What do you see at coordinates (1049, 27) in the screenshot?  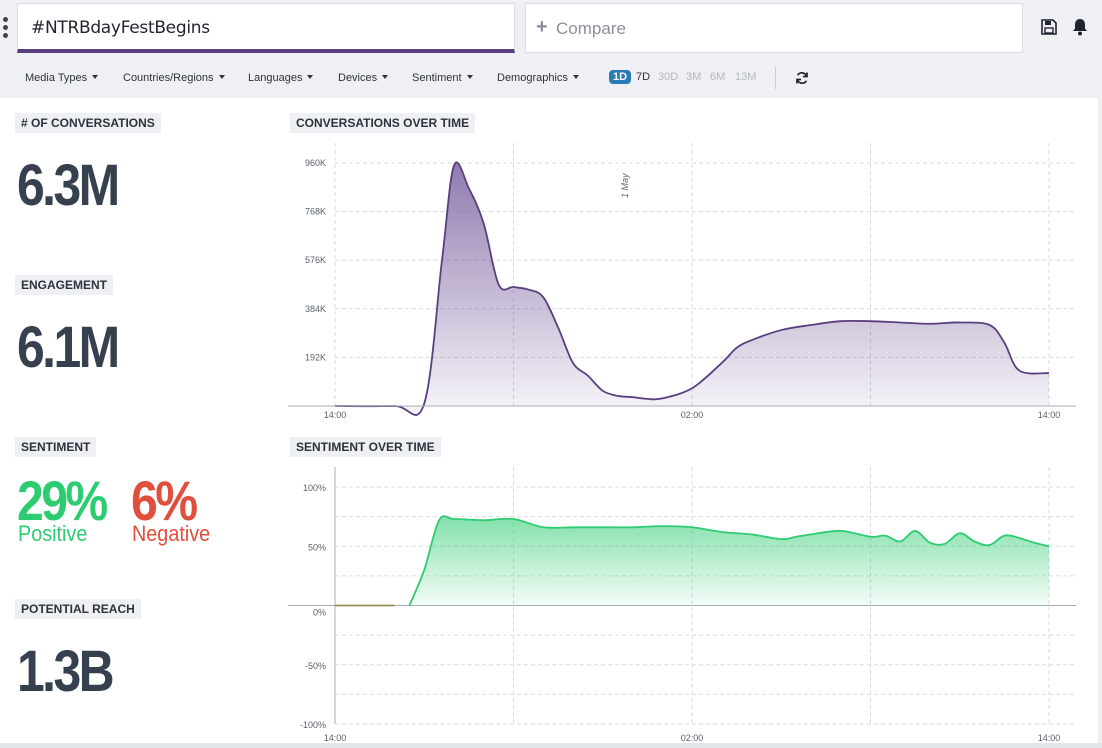 I see `save-icon` at bounding box center [1049, 27].